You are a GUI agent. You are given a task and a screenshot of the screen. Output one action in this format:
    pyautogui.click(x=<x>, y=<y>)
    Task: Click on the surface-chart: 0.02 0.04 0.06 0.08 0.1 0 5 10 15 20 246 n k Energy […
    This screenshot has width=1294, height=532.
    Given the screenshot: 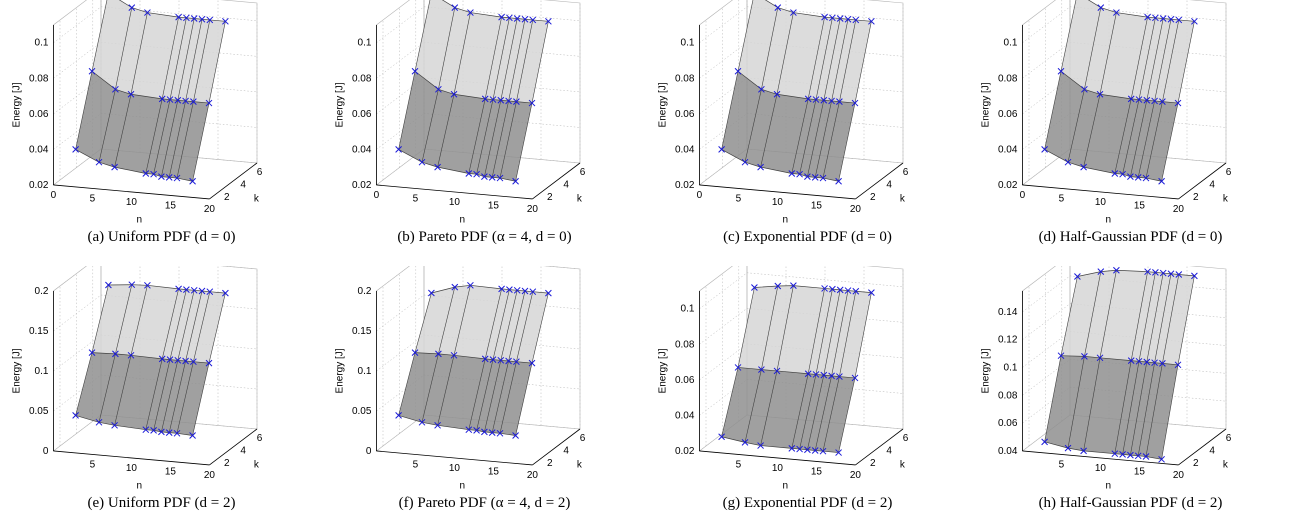 What is the action you would take?
    pyautogui.click(x=783, y=113)
    